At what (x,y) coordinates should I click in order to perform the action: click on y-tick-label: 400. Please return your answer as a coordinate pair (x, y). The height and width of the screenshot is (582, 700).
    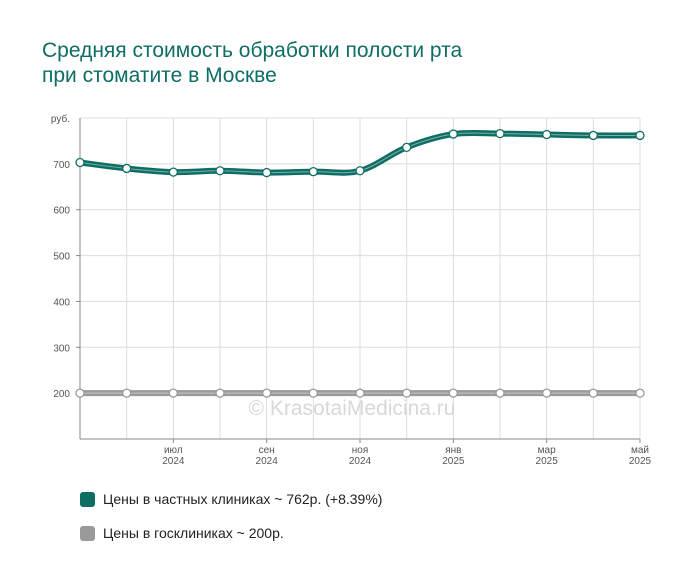
    Looking at the image, I should click on (61, 302).